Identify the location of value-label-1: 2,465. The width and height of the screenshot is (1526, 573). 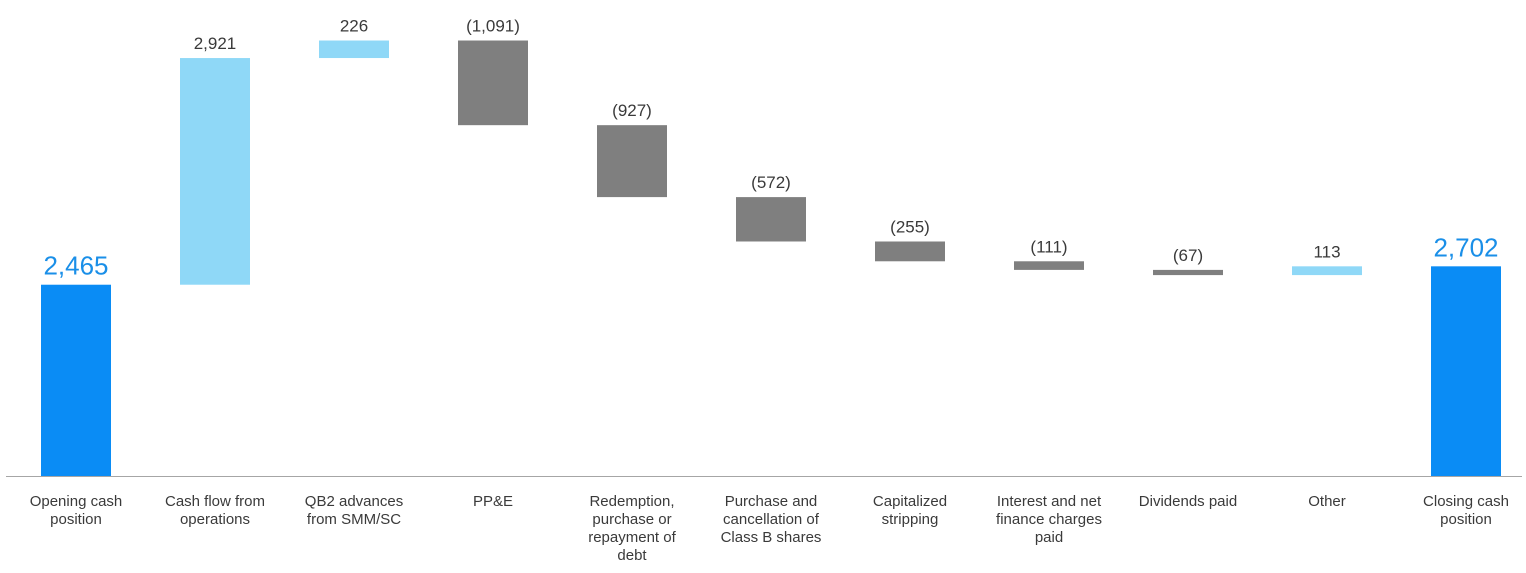
(75, 266).